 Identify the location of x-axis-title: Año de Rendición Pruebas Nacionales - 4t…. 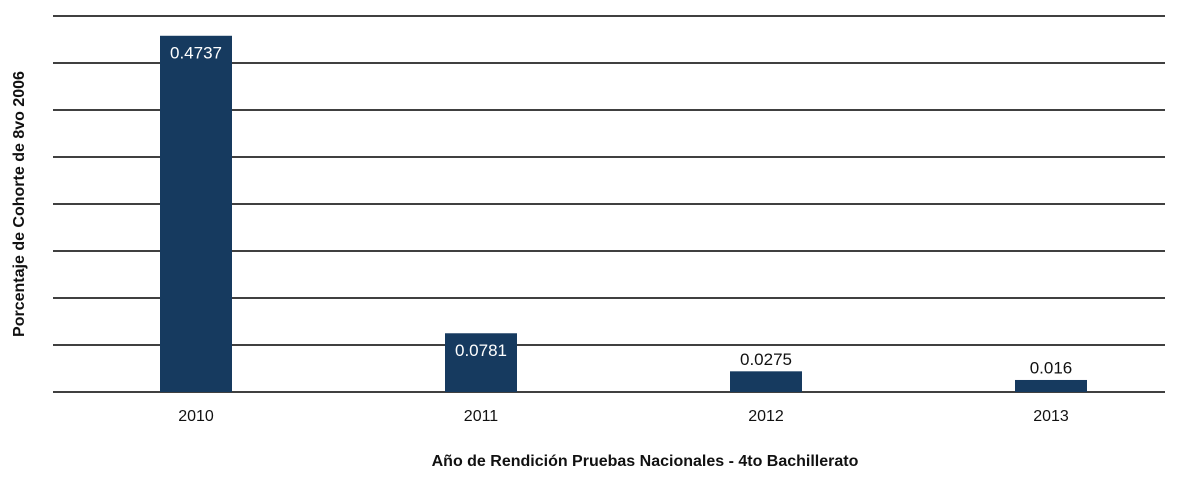
(645, 461).